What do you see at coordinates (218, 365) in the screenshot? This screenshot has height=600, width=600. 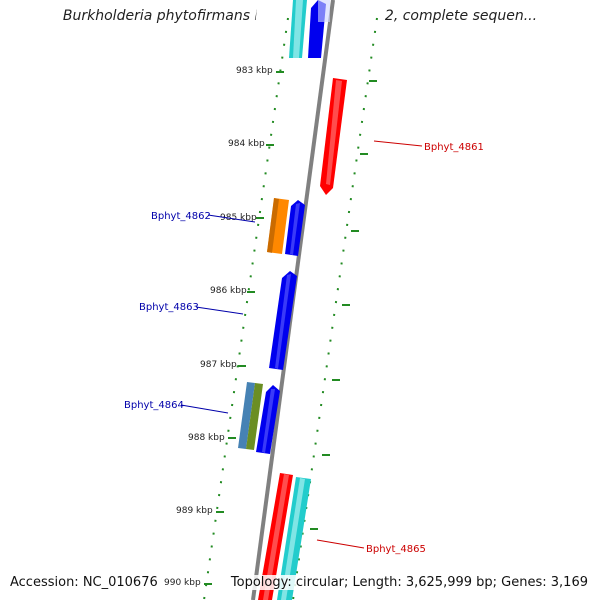 I see `tick-label-987: 987 kbp` at bounding box center [218, 365].